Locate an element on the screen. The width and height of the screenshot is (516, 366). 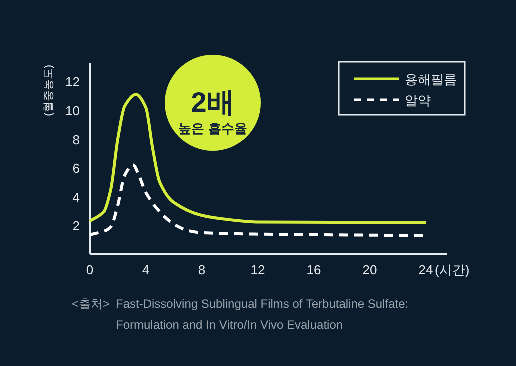
y-tick-label: 6 is located at coordinates (76, 168).